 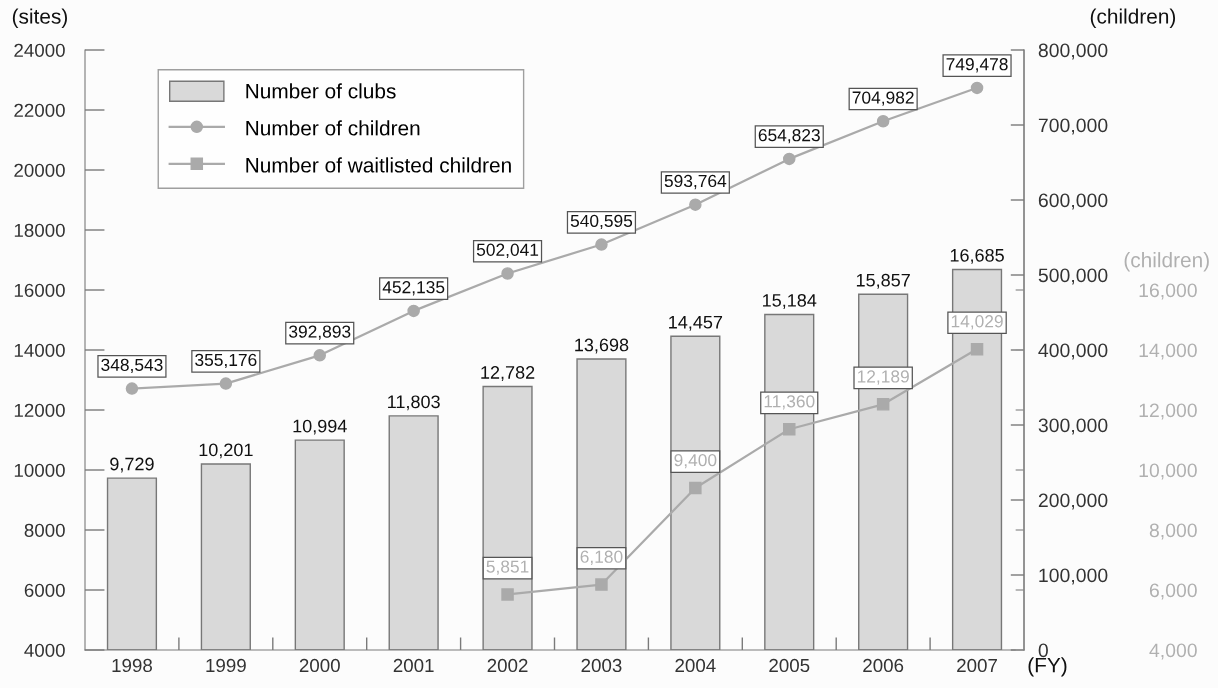 I want to click on y3-tick-label: 4,000, so click(x=1173, y=651).